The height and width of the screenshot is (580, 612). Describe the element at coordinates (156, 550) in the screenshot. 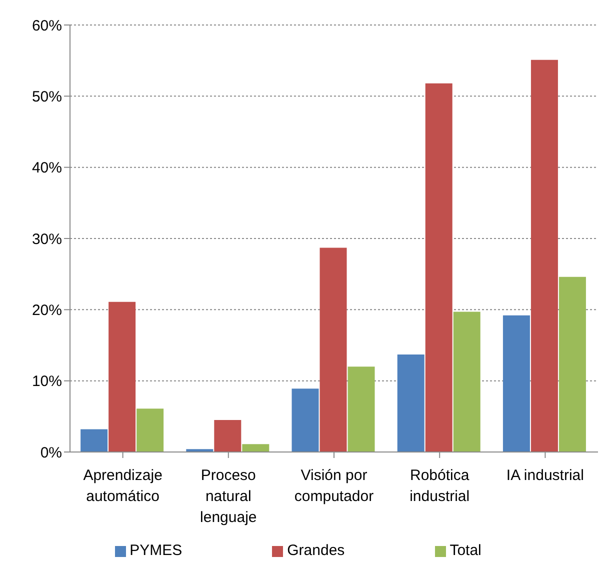

I see `legend-label: PYMES` at that location.